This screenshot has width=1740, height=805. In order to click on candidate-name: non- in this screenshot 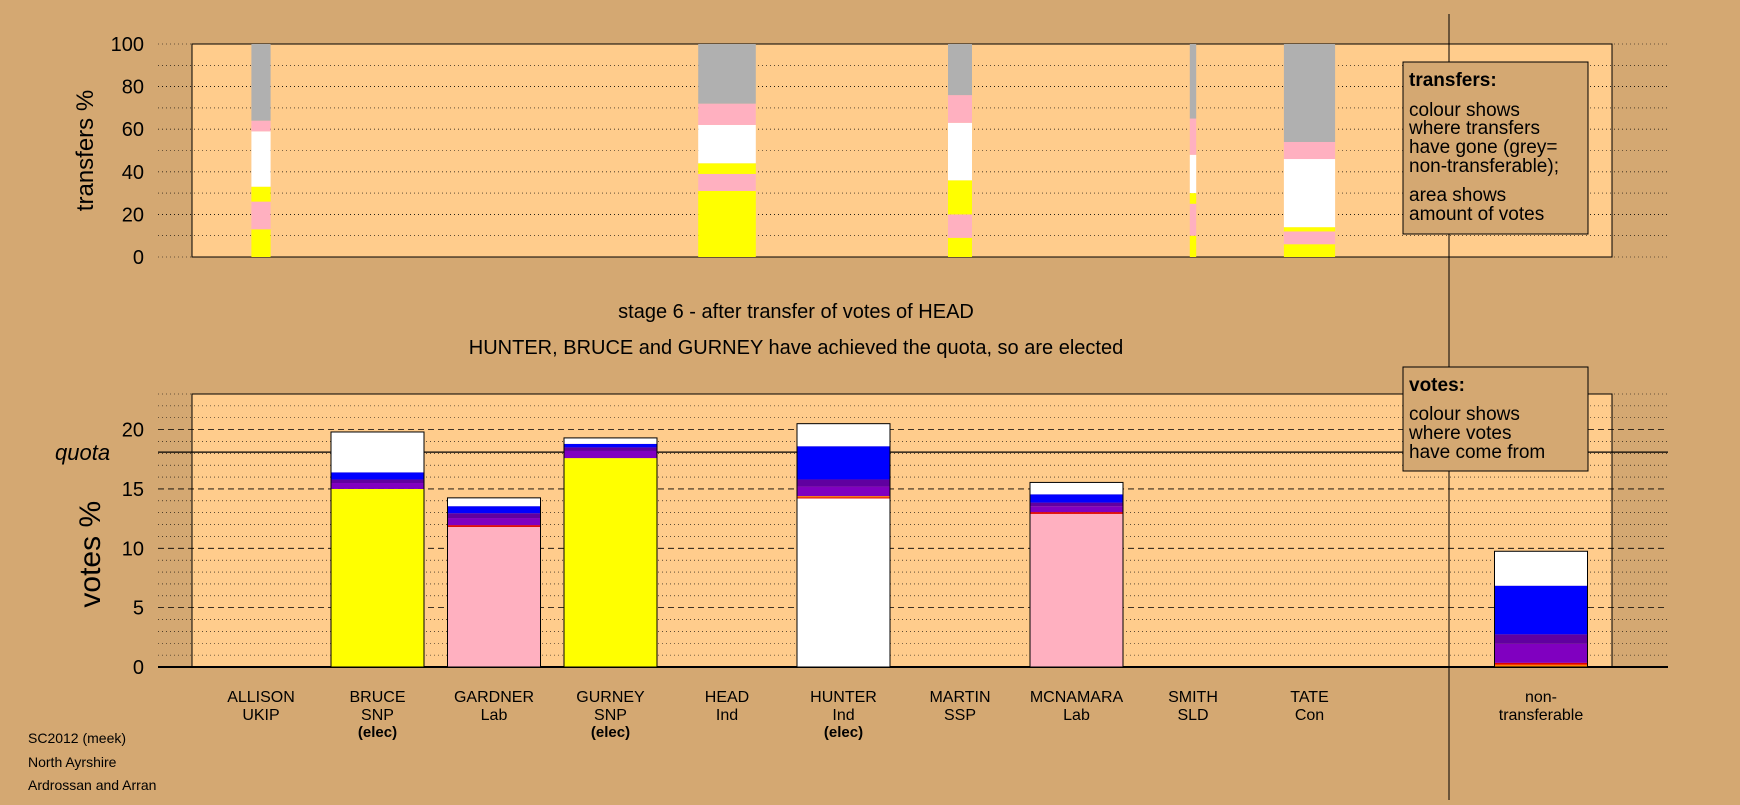, I will do `click(1541, 697)`.